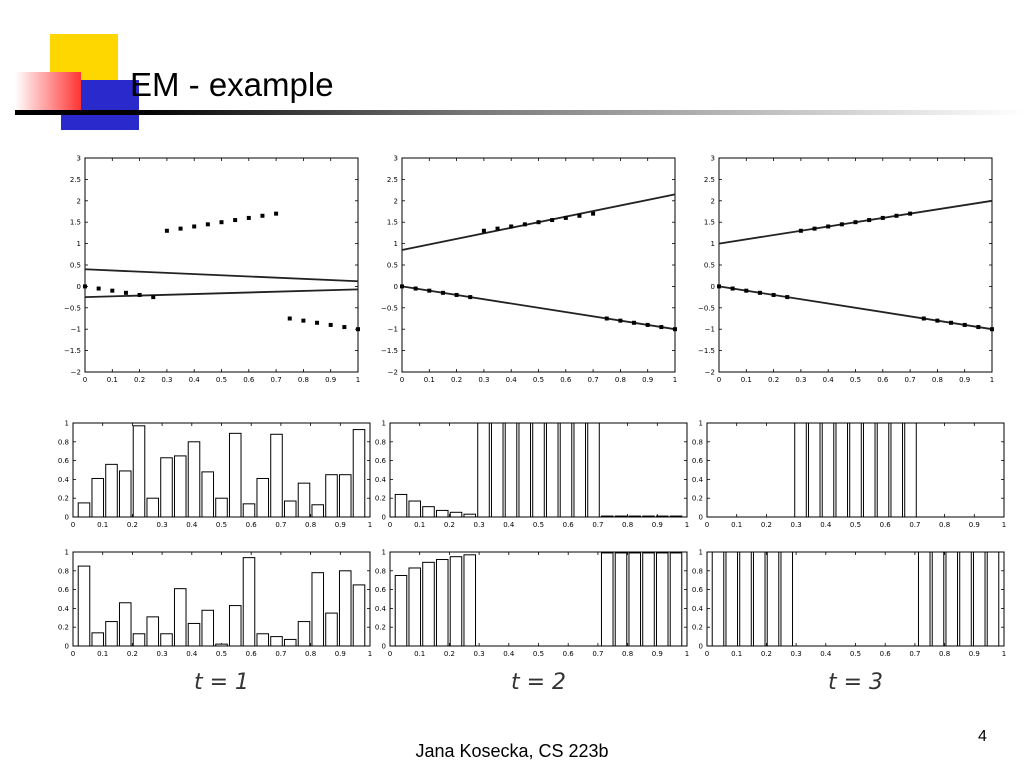  I want to click on bar-panel-bottom-2-x-tick-label: 0.2, so click(449, 654).